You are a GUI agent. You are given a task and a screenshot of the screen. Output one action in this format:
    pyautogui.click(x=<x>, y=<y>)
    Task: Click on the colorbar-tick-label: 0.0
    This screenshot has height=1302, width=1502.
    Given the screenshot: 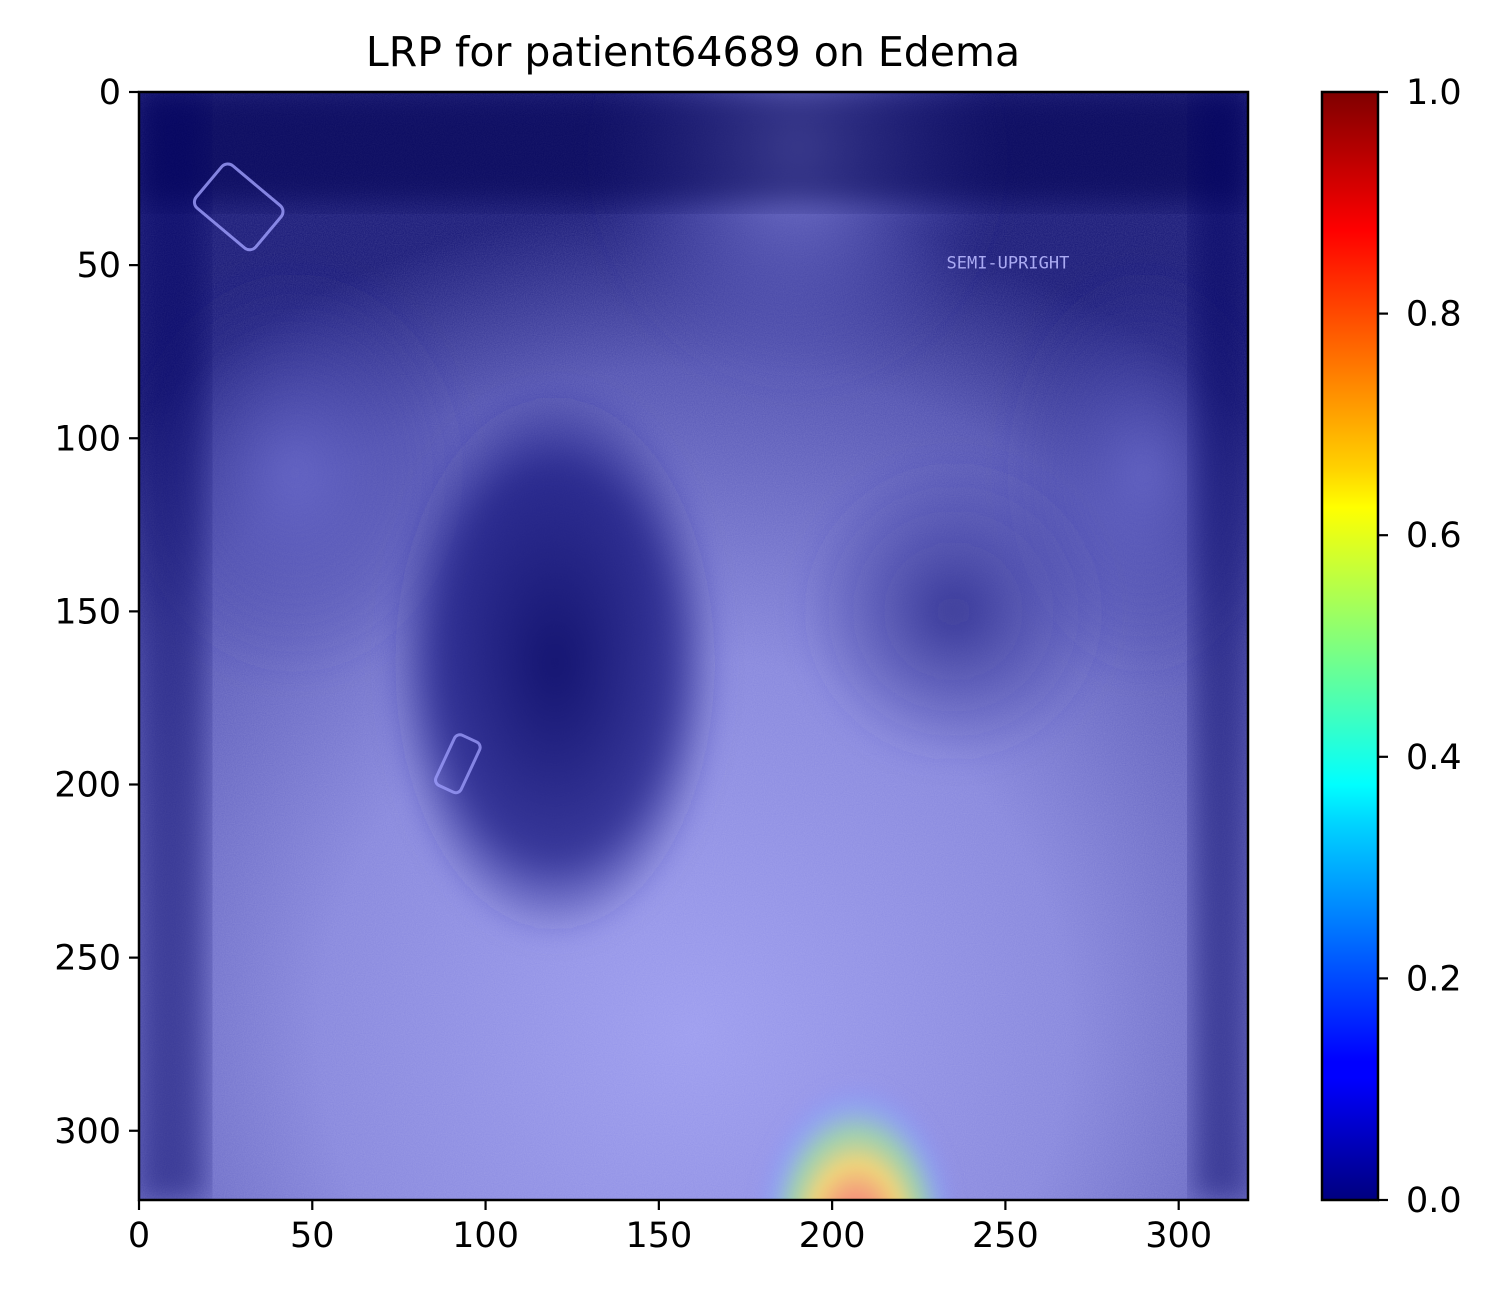 What is the action you would take?
    pyautogui.click(x=1434, y=1201)
    